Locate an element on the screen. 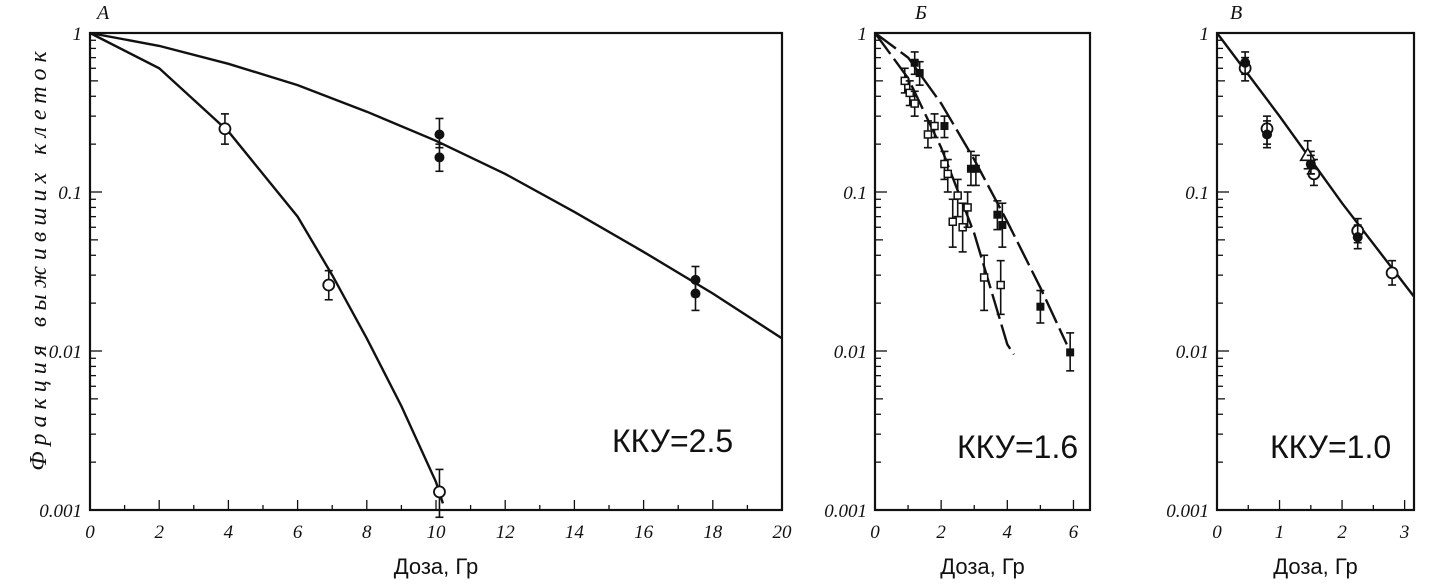 Image resolution: width=1429 pixels, height=587 pixels. panel-letter: A is located at coordinates (102, 13).